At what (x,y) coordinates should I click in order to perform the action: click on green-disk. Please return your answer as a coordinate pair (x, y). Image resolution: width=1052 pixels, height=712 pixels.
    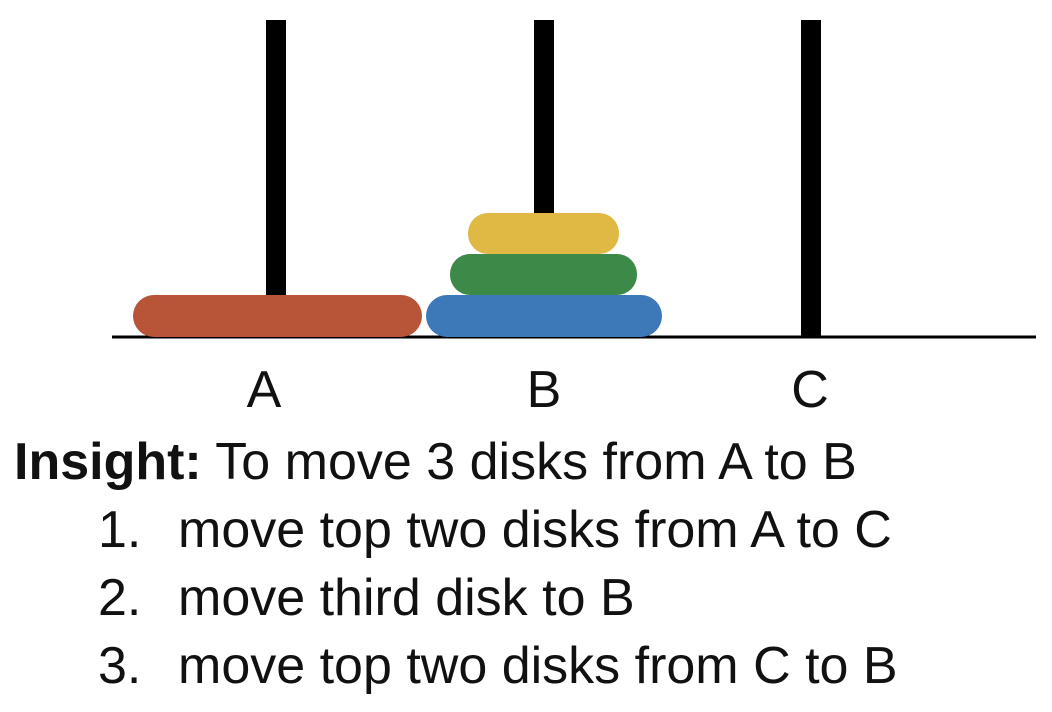
    Looking at the image, I should click on (543, 274).